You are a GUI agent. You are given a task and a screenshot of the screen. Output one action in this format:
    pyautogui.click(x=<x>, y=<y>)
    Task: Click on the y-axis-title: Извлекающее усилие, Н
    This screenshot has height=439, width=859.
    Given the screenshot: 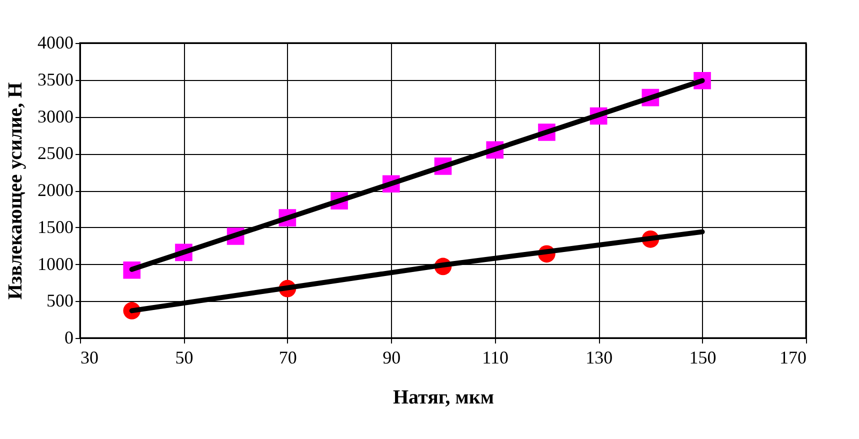 What is the action you would take?
    pyautogui.click(x=15, y=191)
    